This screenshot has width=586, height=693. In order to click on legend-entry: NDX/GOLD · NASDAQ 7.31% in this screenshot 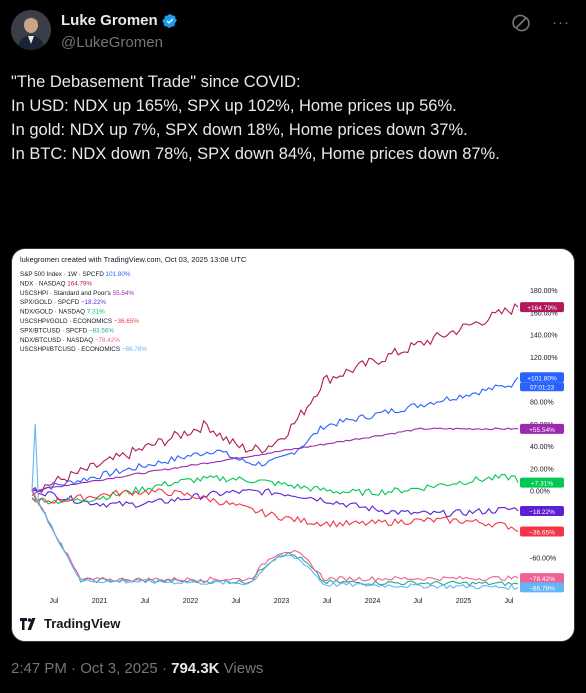, I will do `click(62, 312)`.